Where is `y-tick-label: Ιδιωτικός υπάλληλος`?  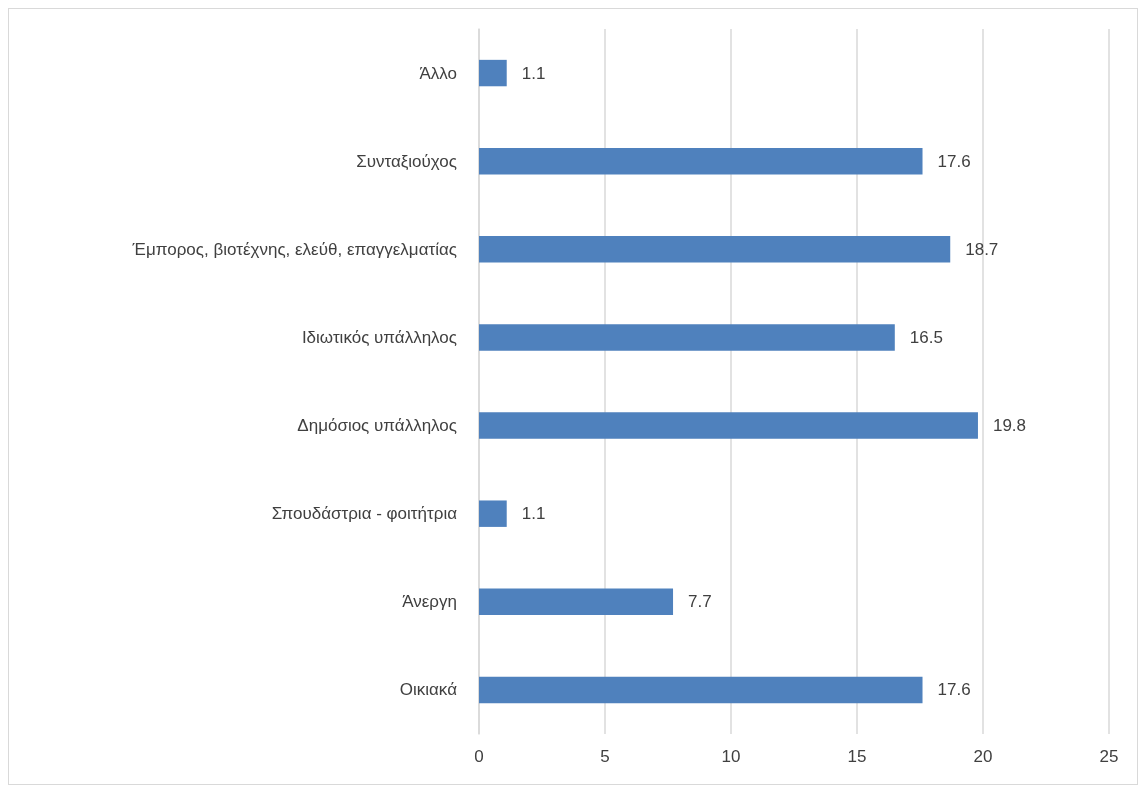
y-tick-label: Ιδιωτικός υπάλληλος is located at coordinates (379, 337).